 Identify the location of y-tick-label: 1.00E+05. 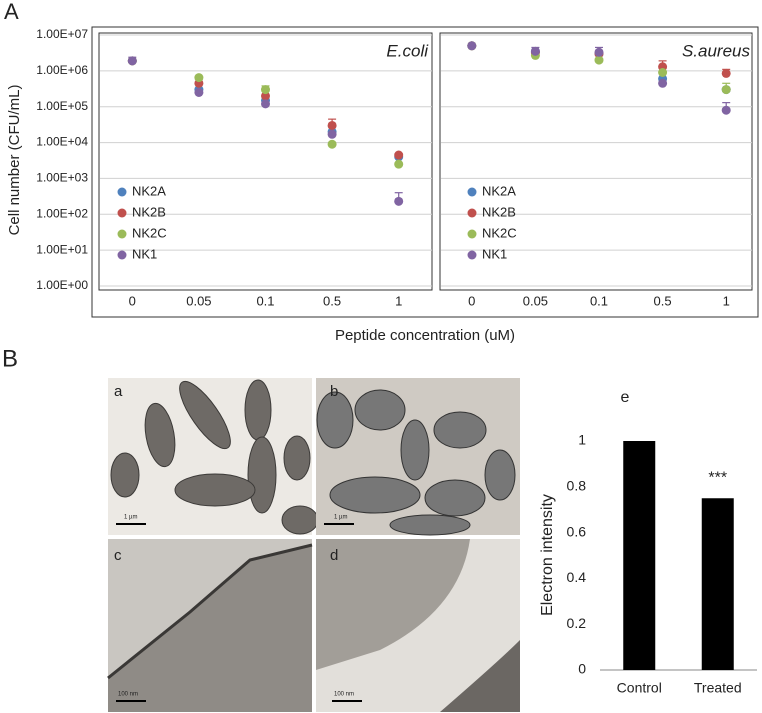
(62, 106).